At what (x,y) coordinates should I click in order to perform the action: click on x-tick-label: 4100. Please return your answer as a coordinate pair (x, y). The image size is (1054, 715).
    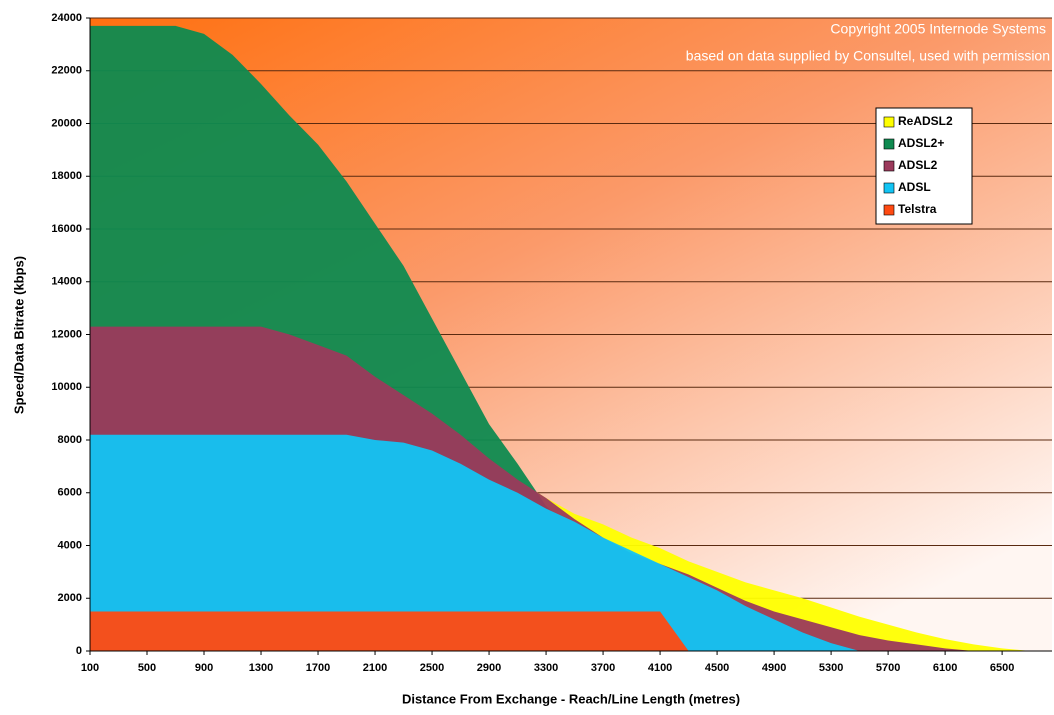
    Looking at the image, I should click on (660, 668).